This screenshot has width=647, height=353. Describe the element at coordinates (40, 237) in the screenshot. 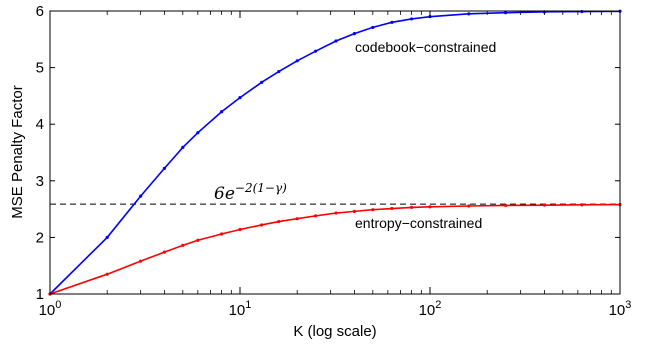

I see `y-tick-label: 2` at that location.